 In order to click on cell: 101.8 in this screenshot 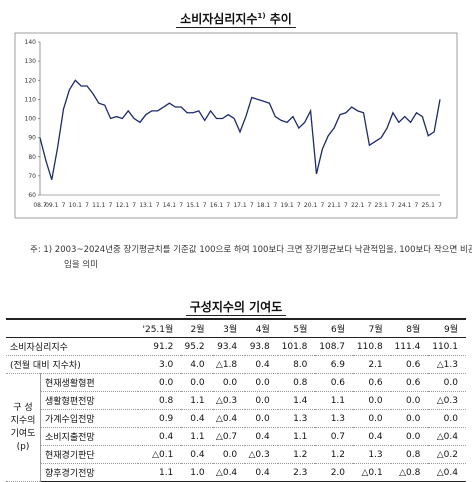, I will do `click(296, 346)`.